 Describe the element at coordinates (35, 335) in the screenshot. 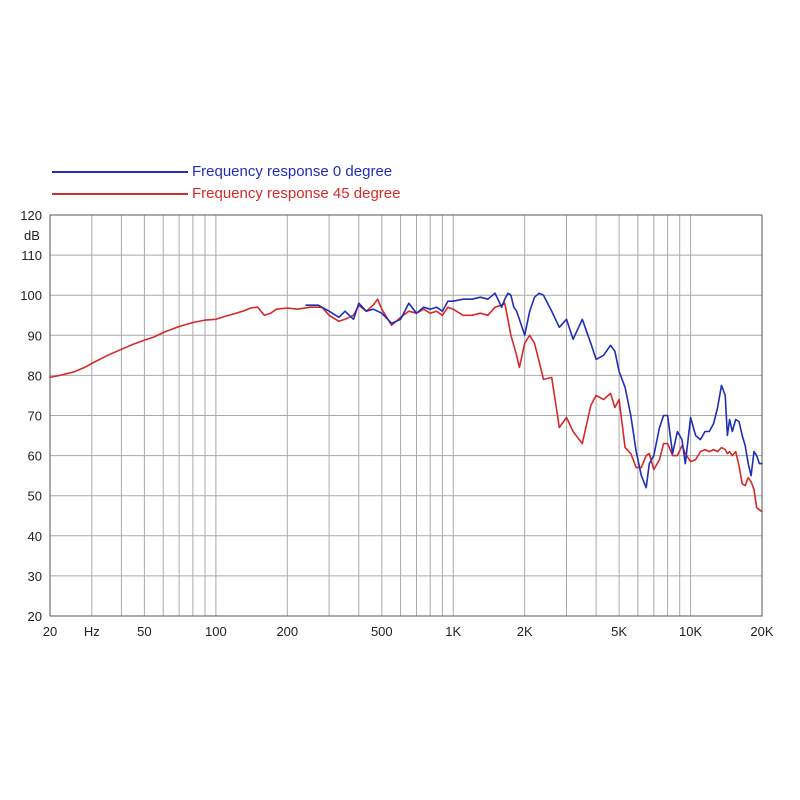

I see `y-tick-label: 90` at that location.